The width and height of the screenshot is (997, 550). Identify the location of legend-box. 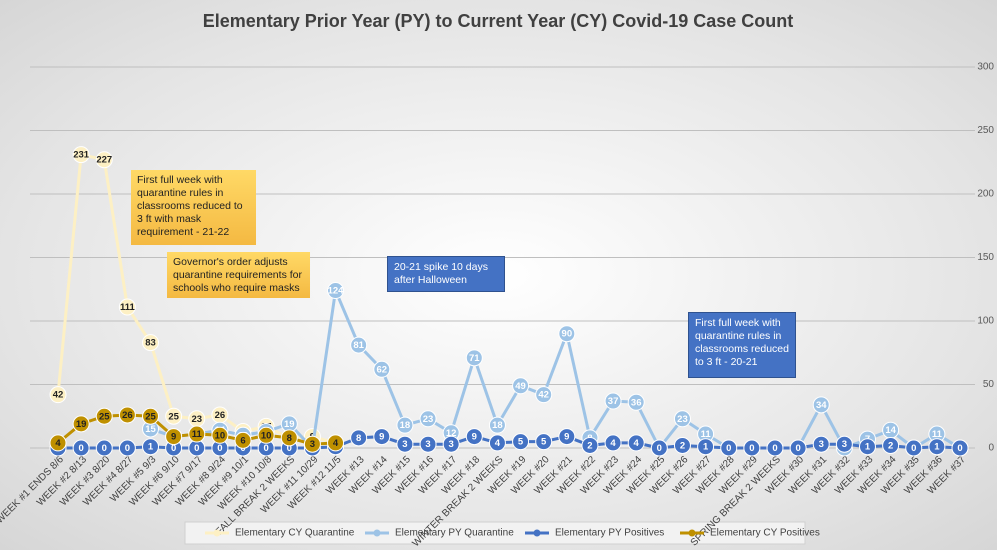
(495, 533).